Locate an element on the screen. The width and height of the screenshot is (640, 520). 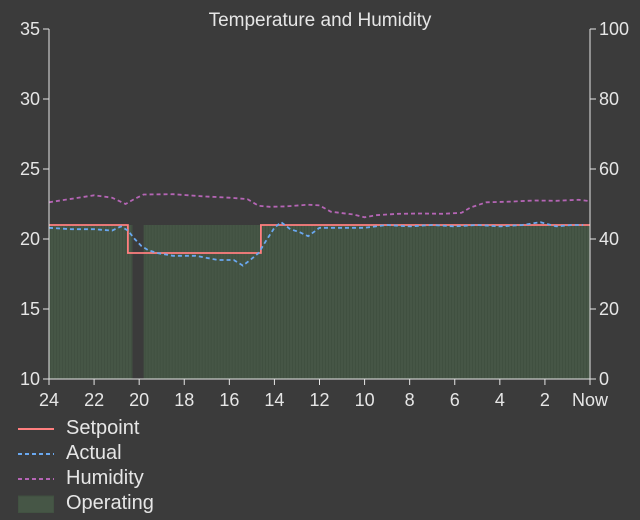
x-tick-label: 22 is located at coordinates (94, 400).